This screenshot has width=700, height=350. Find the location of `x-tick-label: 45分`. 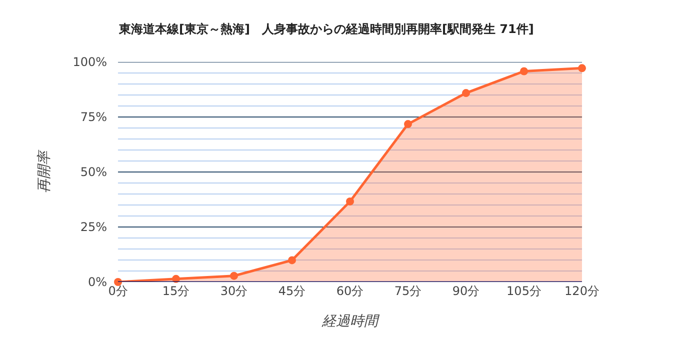

x-tick-label: 45分 is located at coordinates (292, 291).